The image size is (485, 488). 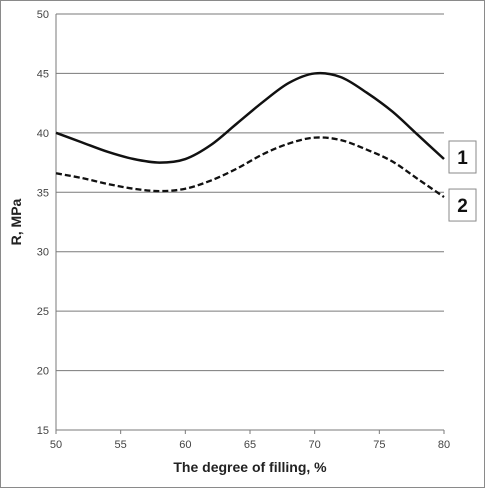 What do you see at coordinates (43, 372) in the screenshot?
I see `y-tick-label: 20` at bounding box center [43, 372].